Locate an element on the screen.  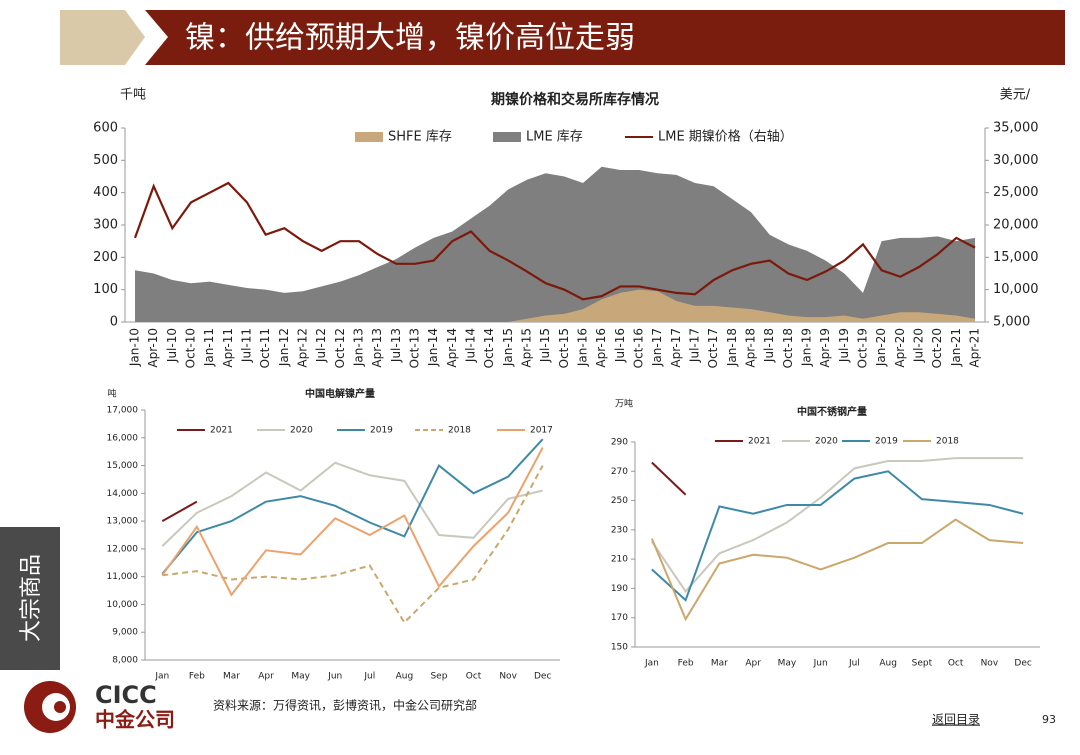
x-tick-label: Aug is located at coordinates (888, 664).